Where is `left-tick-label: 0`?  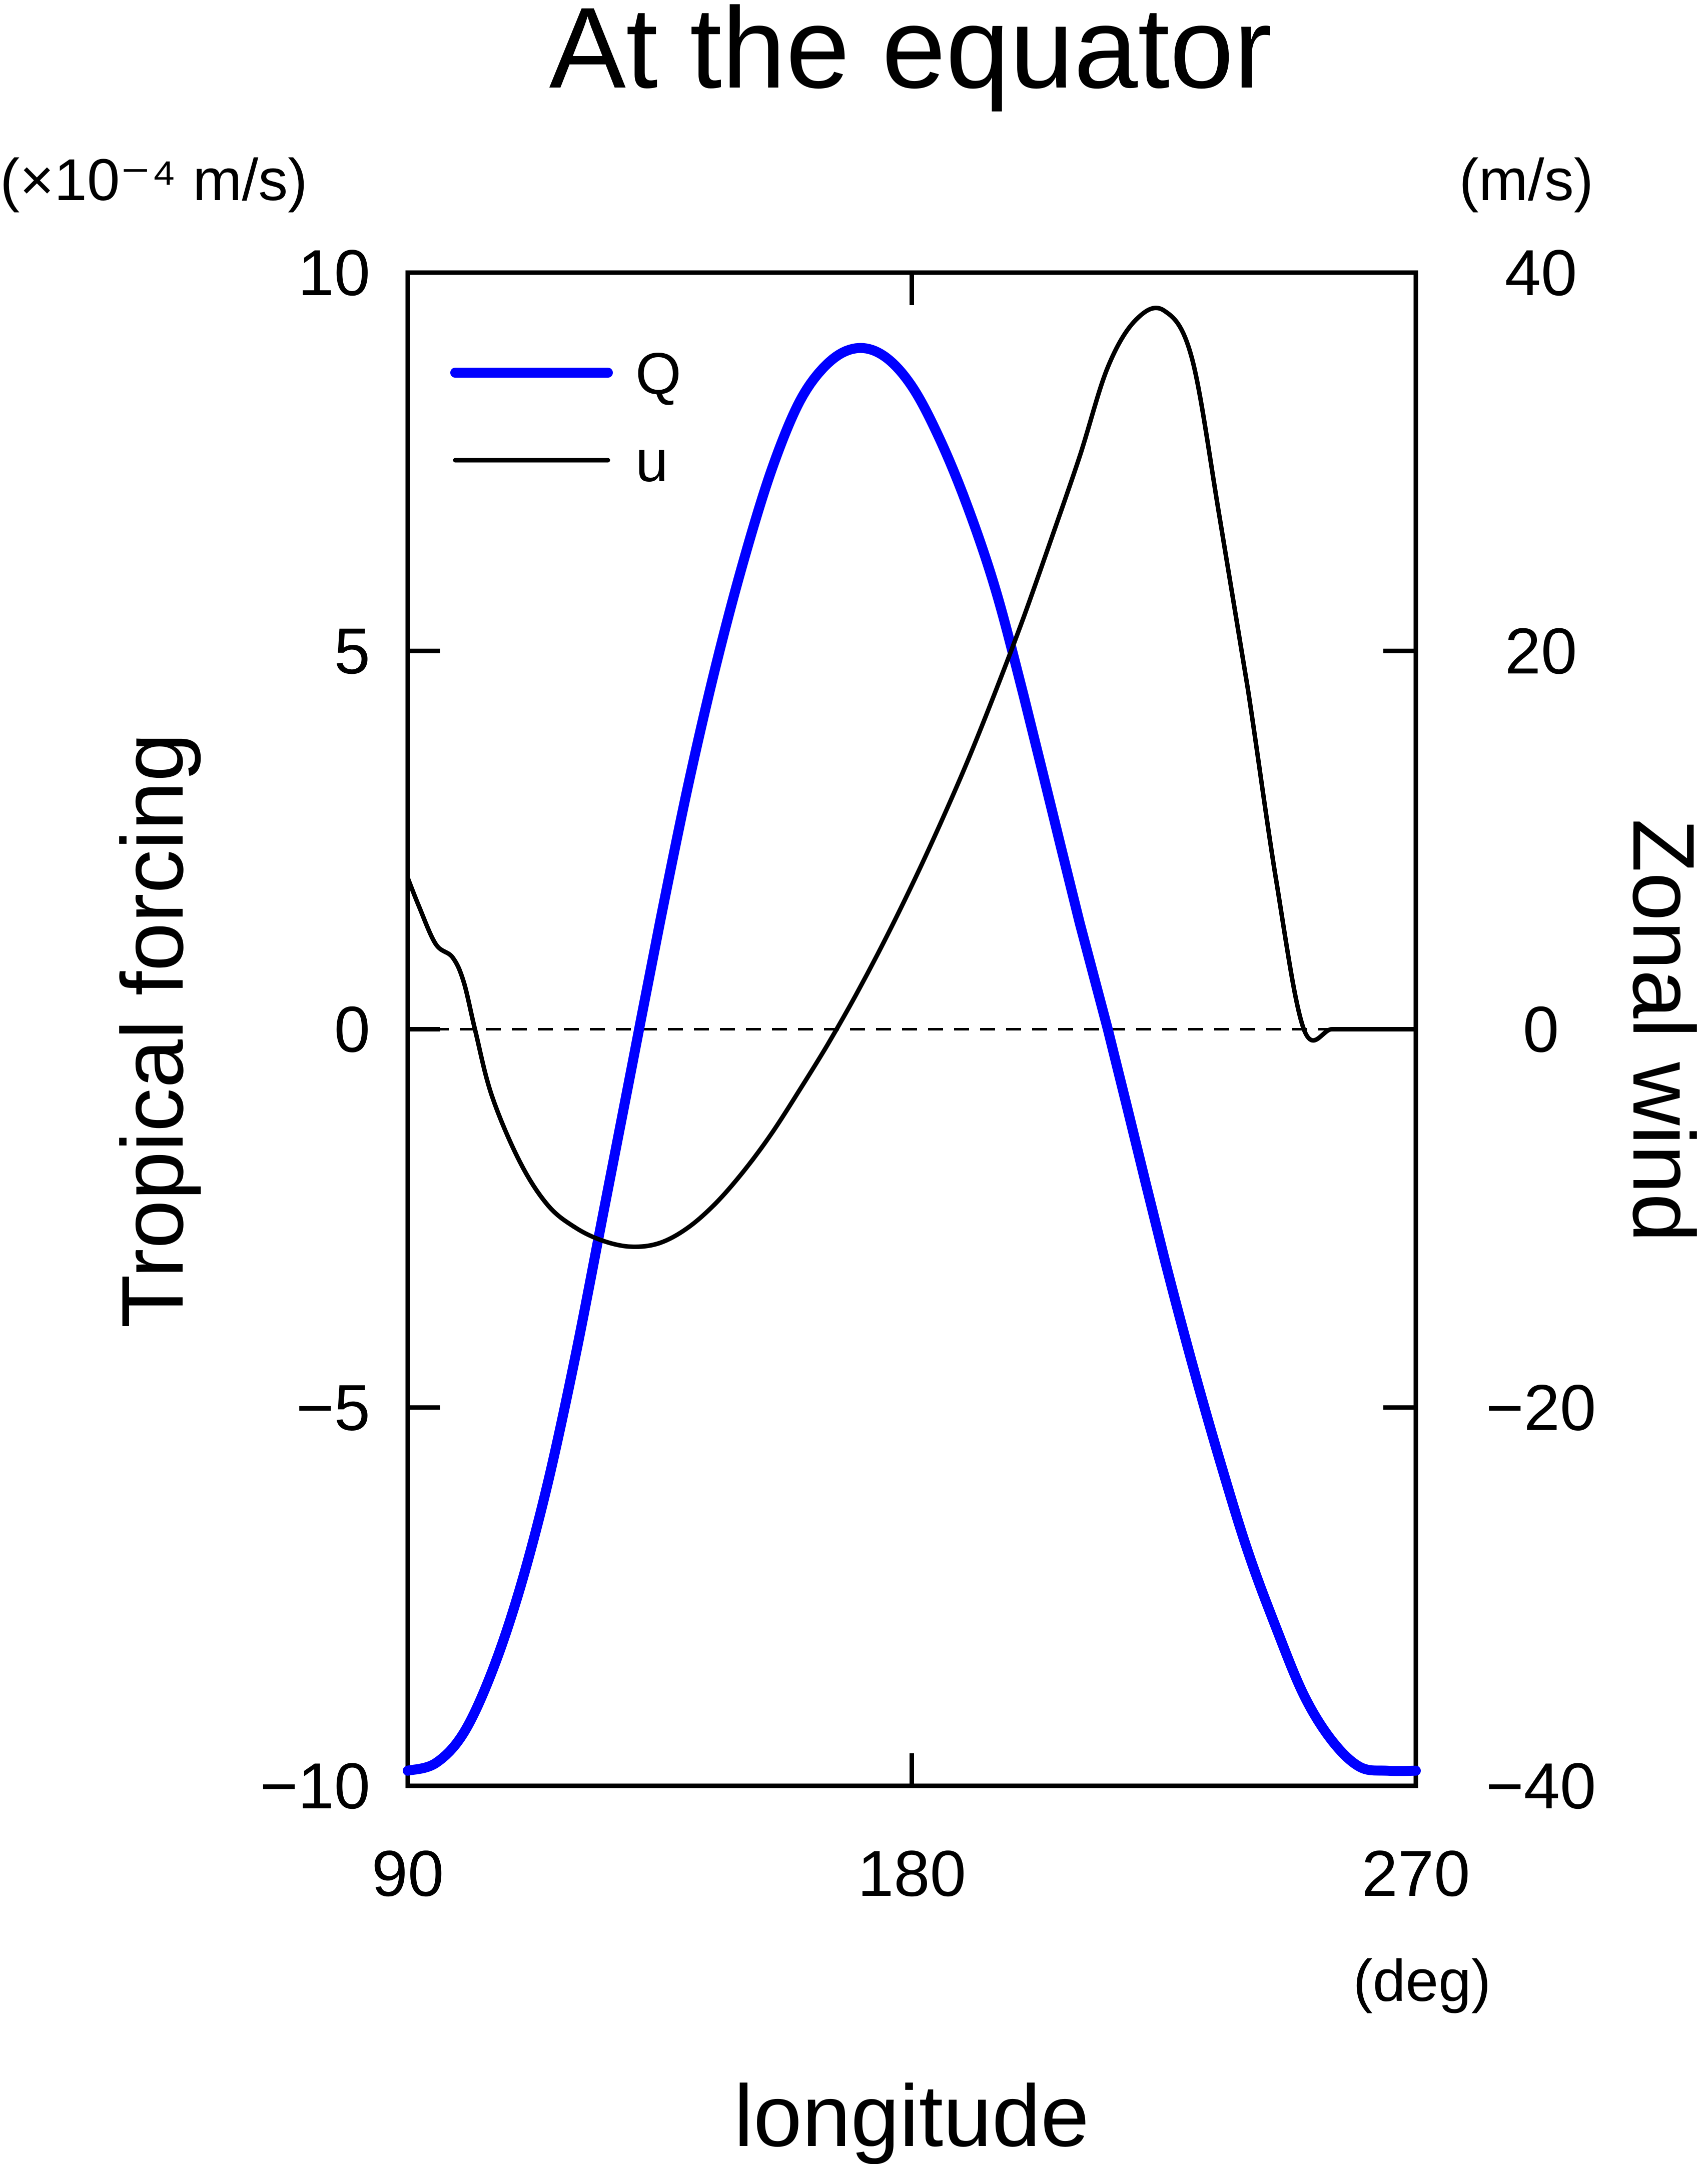 left-tick-label: 0 is located at coordinates (352, 1029).